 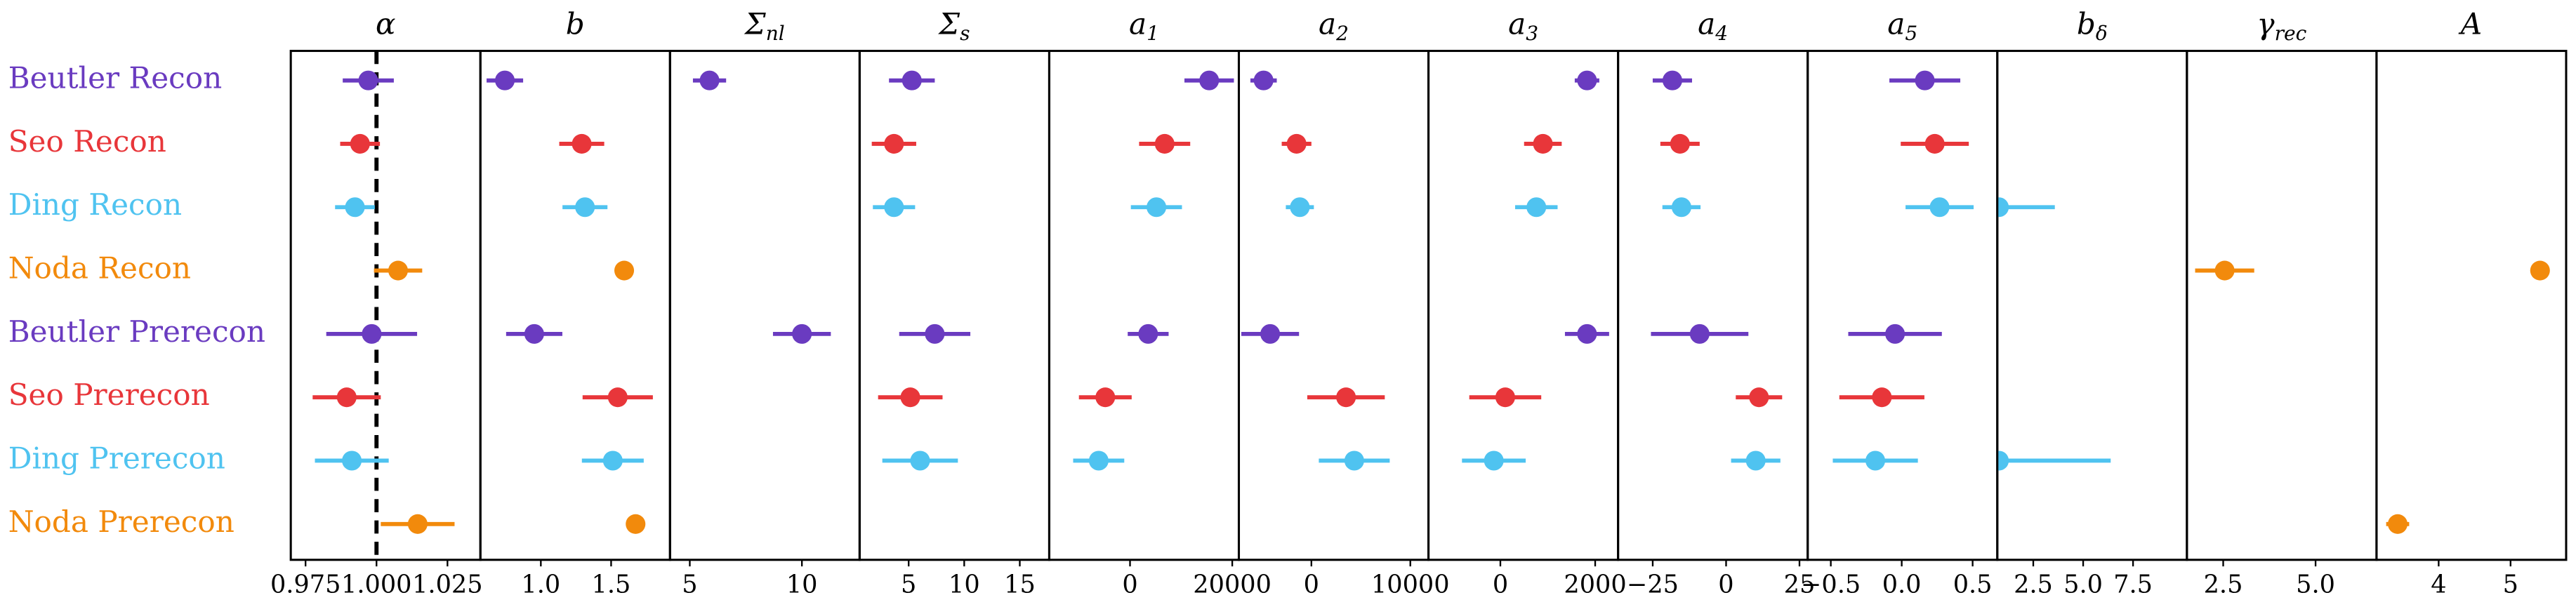 I want to click on panel: a5 −0.5 0.0 0.5, so click(x=1900, y=302).